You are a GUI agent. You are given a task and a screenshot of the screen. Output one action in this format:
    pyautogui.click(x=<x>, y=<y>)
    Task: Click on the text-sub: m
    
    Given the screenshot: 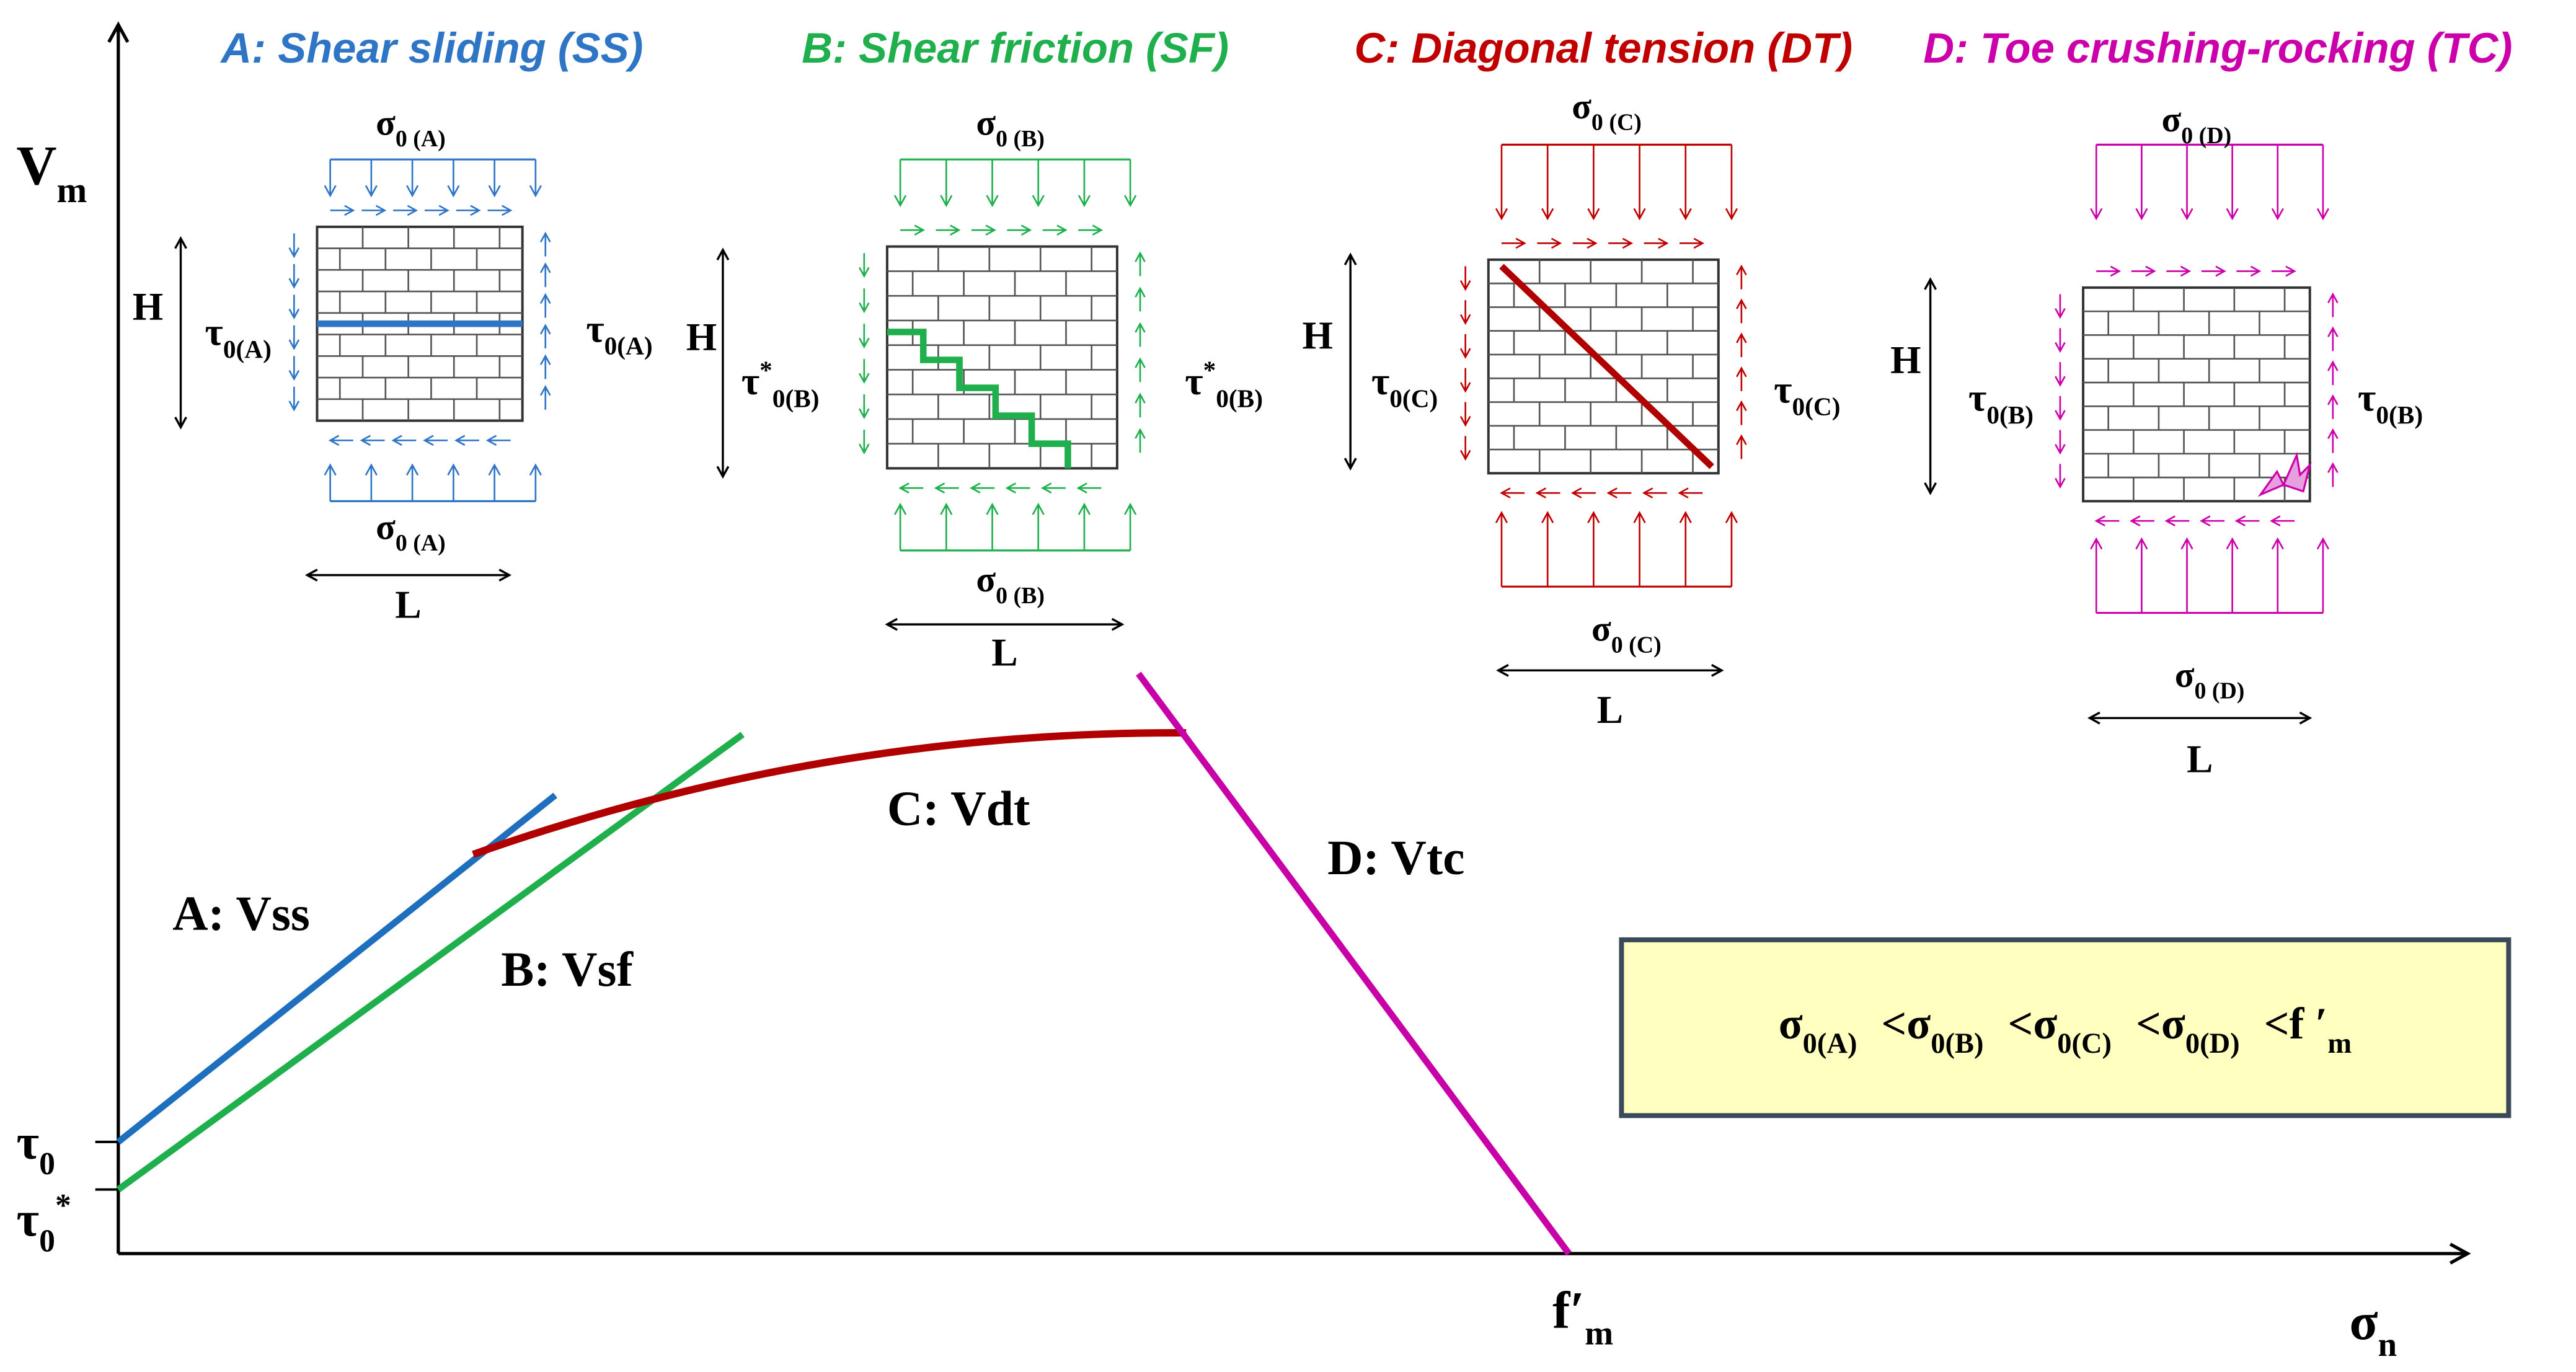 What is the action you would take?
    pyautogui.click(x=1599, y=1333)
    